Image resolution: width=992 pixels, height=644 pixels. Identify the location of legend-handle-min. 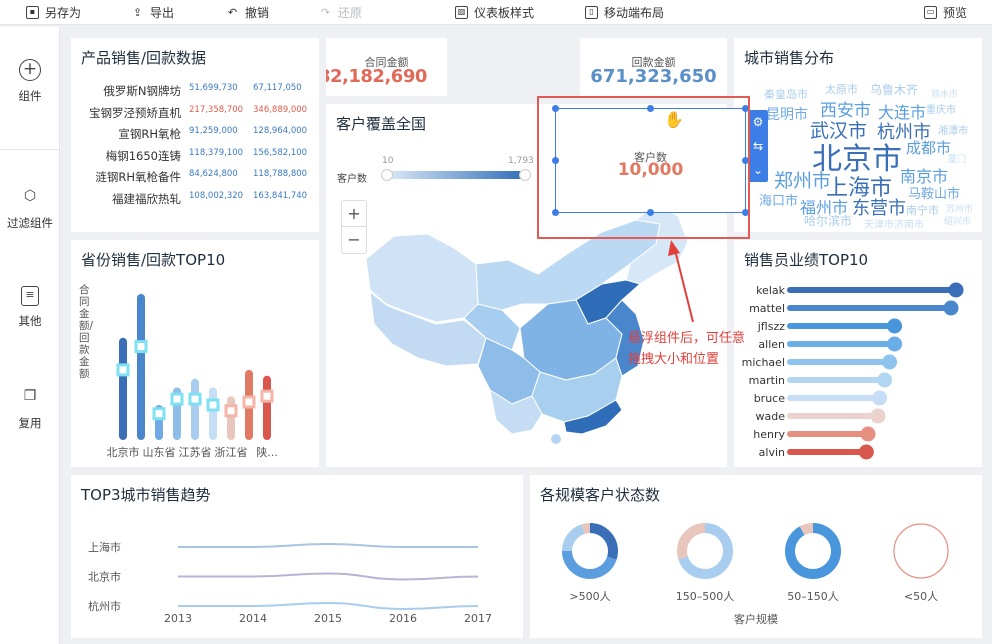
(387, 175).